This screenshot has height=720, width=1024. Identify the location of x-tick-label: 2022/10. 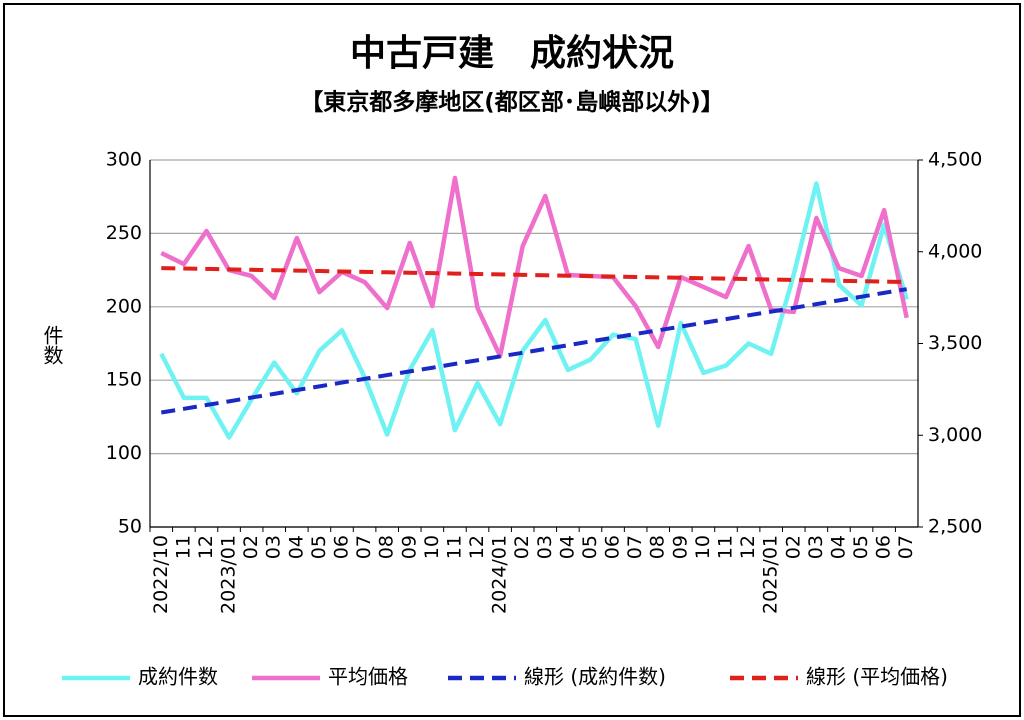
(161, 574).